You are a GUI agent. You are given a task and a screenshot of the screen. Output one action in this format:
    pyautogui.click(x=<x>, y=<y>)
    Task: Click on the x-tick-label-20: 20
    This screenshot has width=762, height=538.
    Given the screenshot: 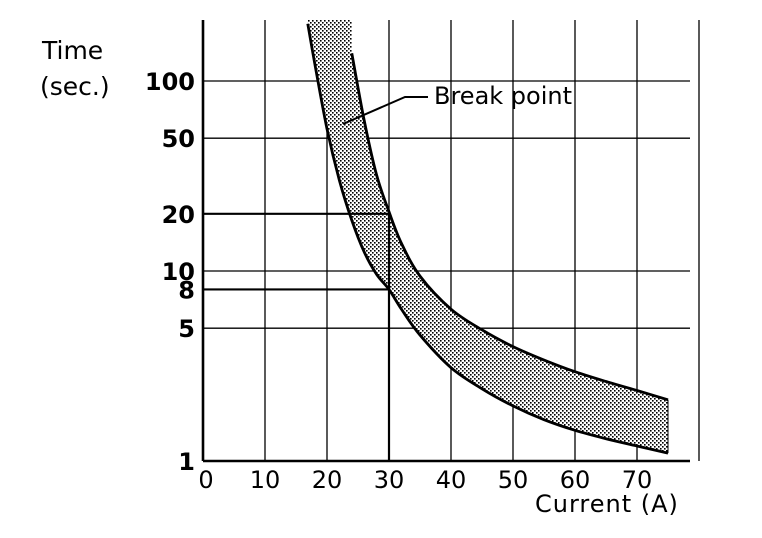 What is the action you would take?
    pyautogui.click(x=327, y=480)
    